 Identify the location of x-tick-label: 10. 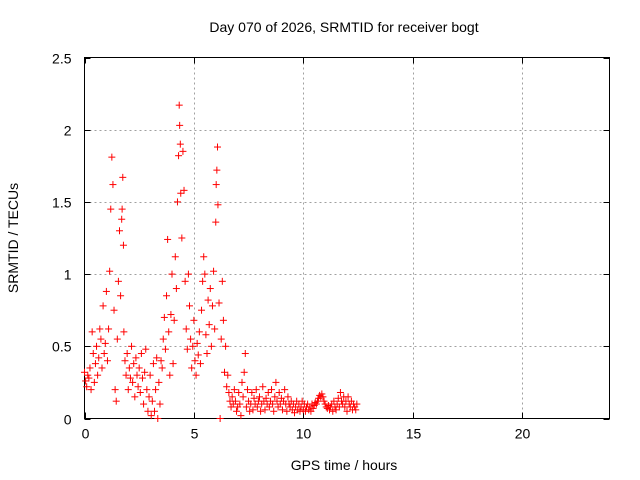
(304, 434).